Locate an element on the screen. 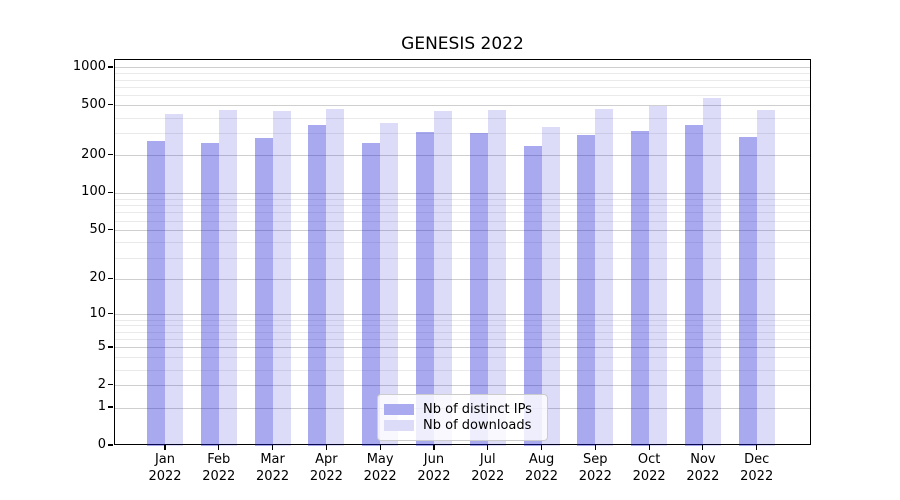  y-axis-tick-label: 50 is located at coordinates (97, 229).